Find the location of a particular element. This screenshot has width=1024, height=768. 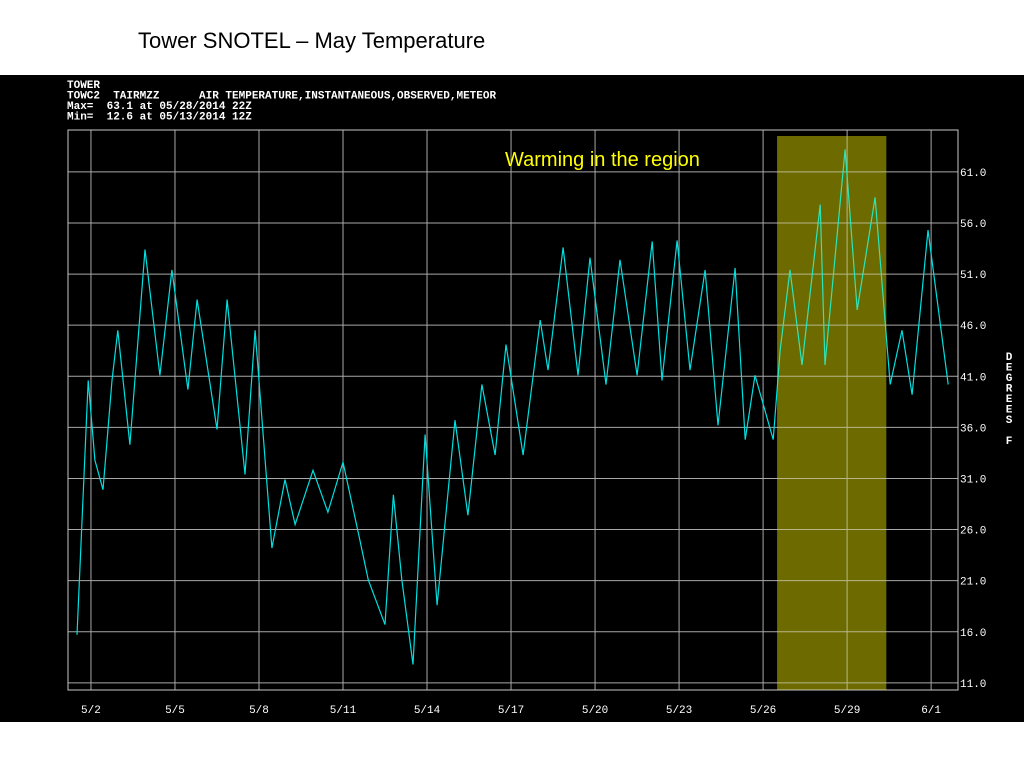

y-tick-label: 46.0 is located at coordinates (973, 327).